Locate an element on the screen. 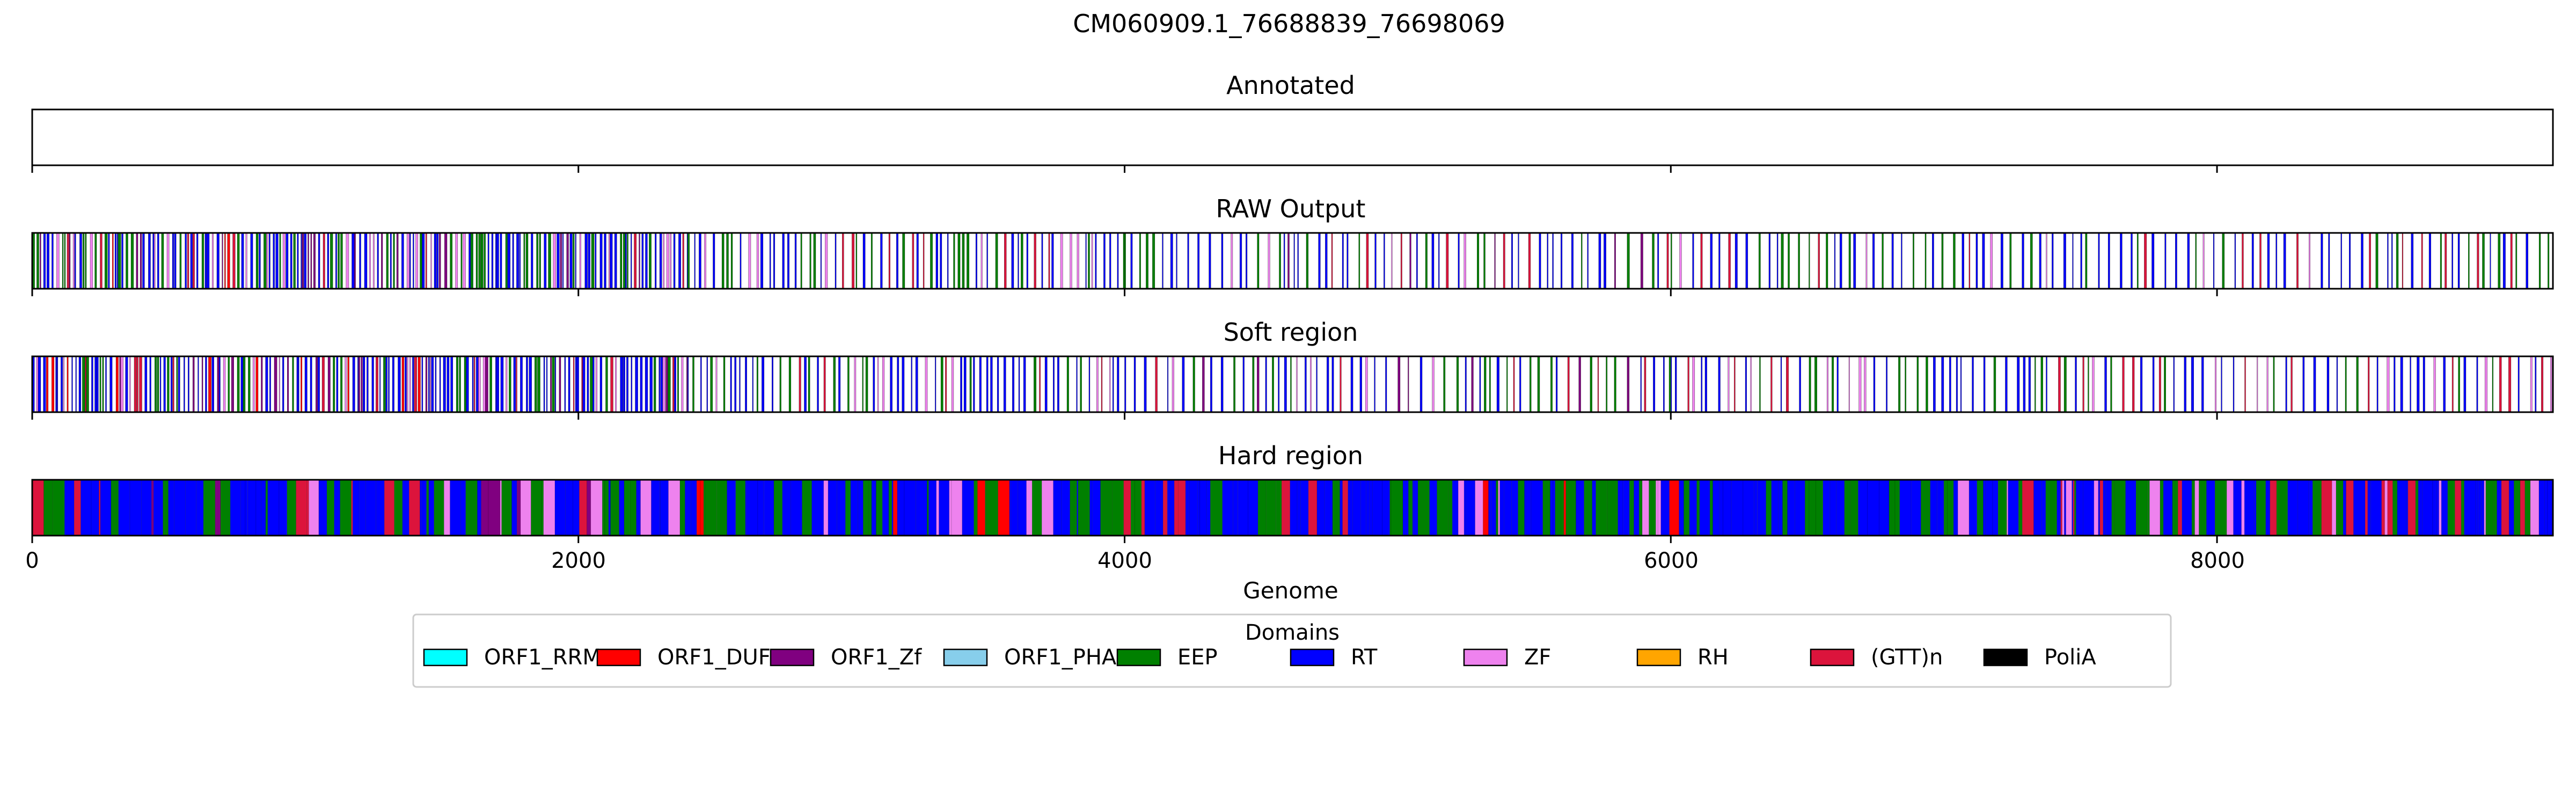 The height and width of the screenshot is (805, 2576). legend-item: RH is located at coordinates (1682, 657).